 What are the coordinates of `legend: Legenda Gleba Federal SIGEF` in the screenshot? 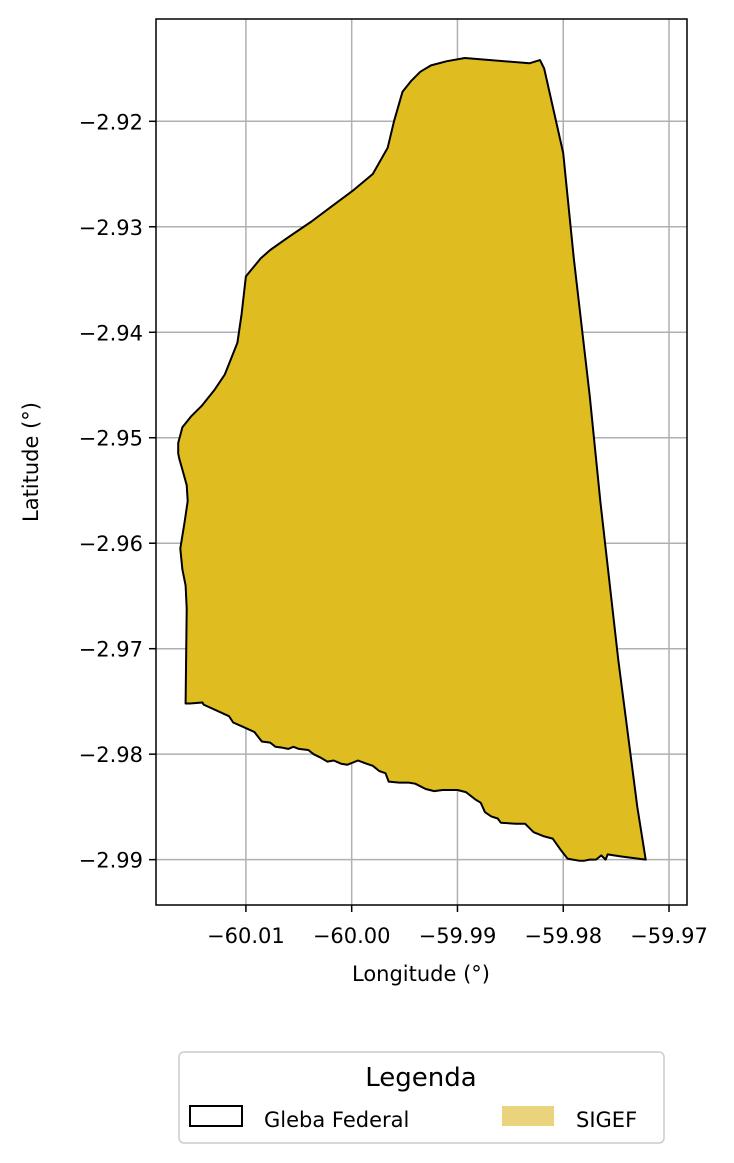 It's located at (421, 1097).